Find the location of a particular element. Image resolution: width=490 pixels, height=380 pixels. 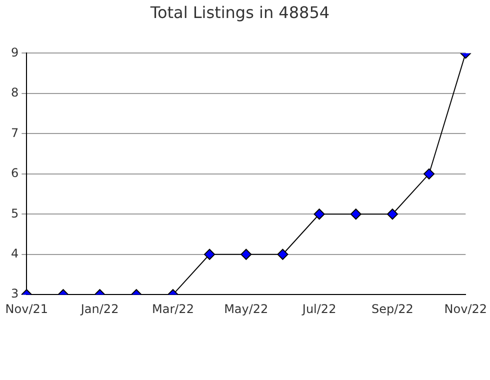

x-tick-label: Jan/22 is located at coordinates (99, 309).